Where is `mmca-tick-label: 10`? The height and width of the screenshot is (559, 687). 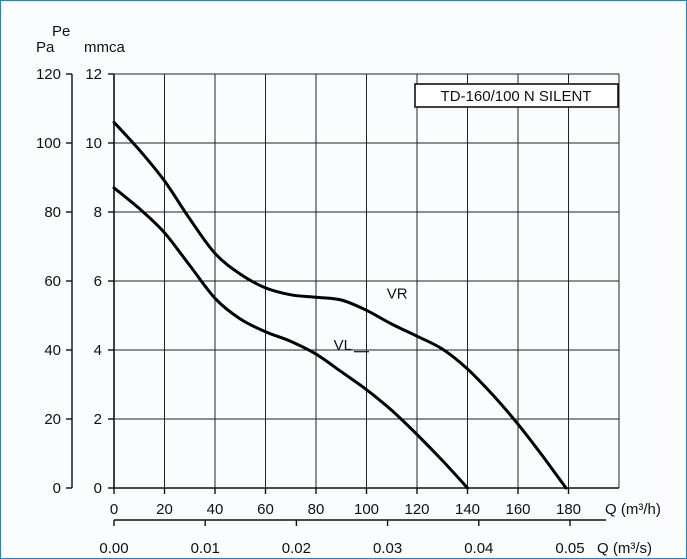 mmca-tick-label: 10 is located at coordinates (93, 143).